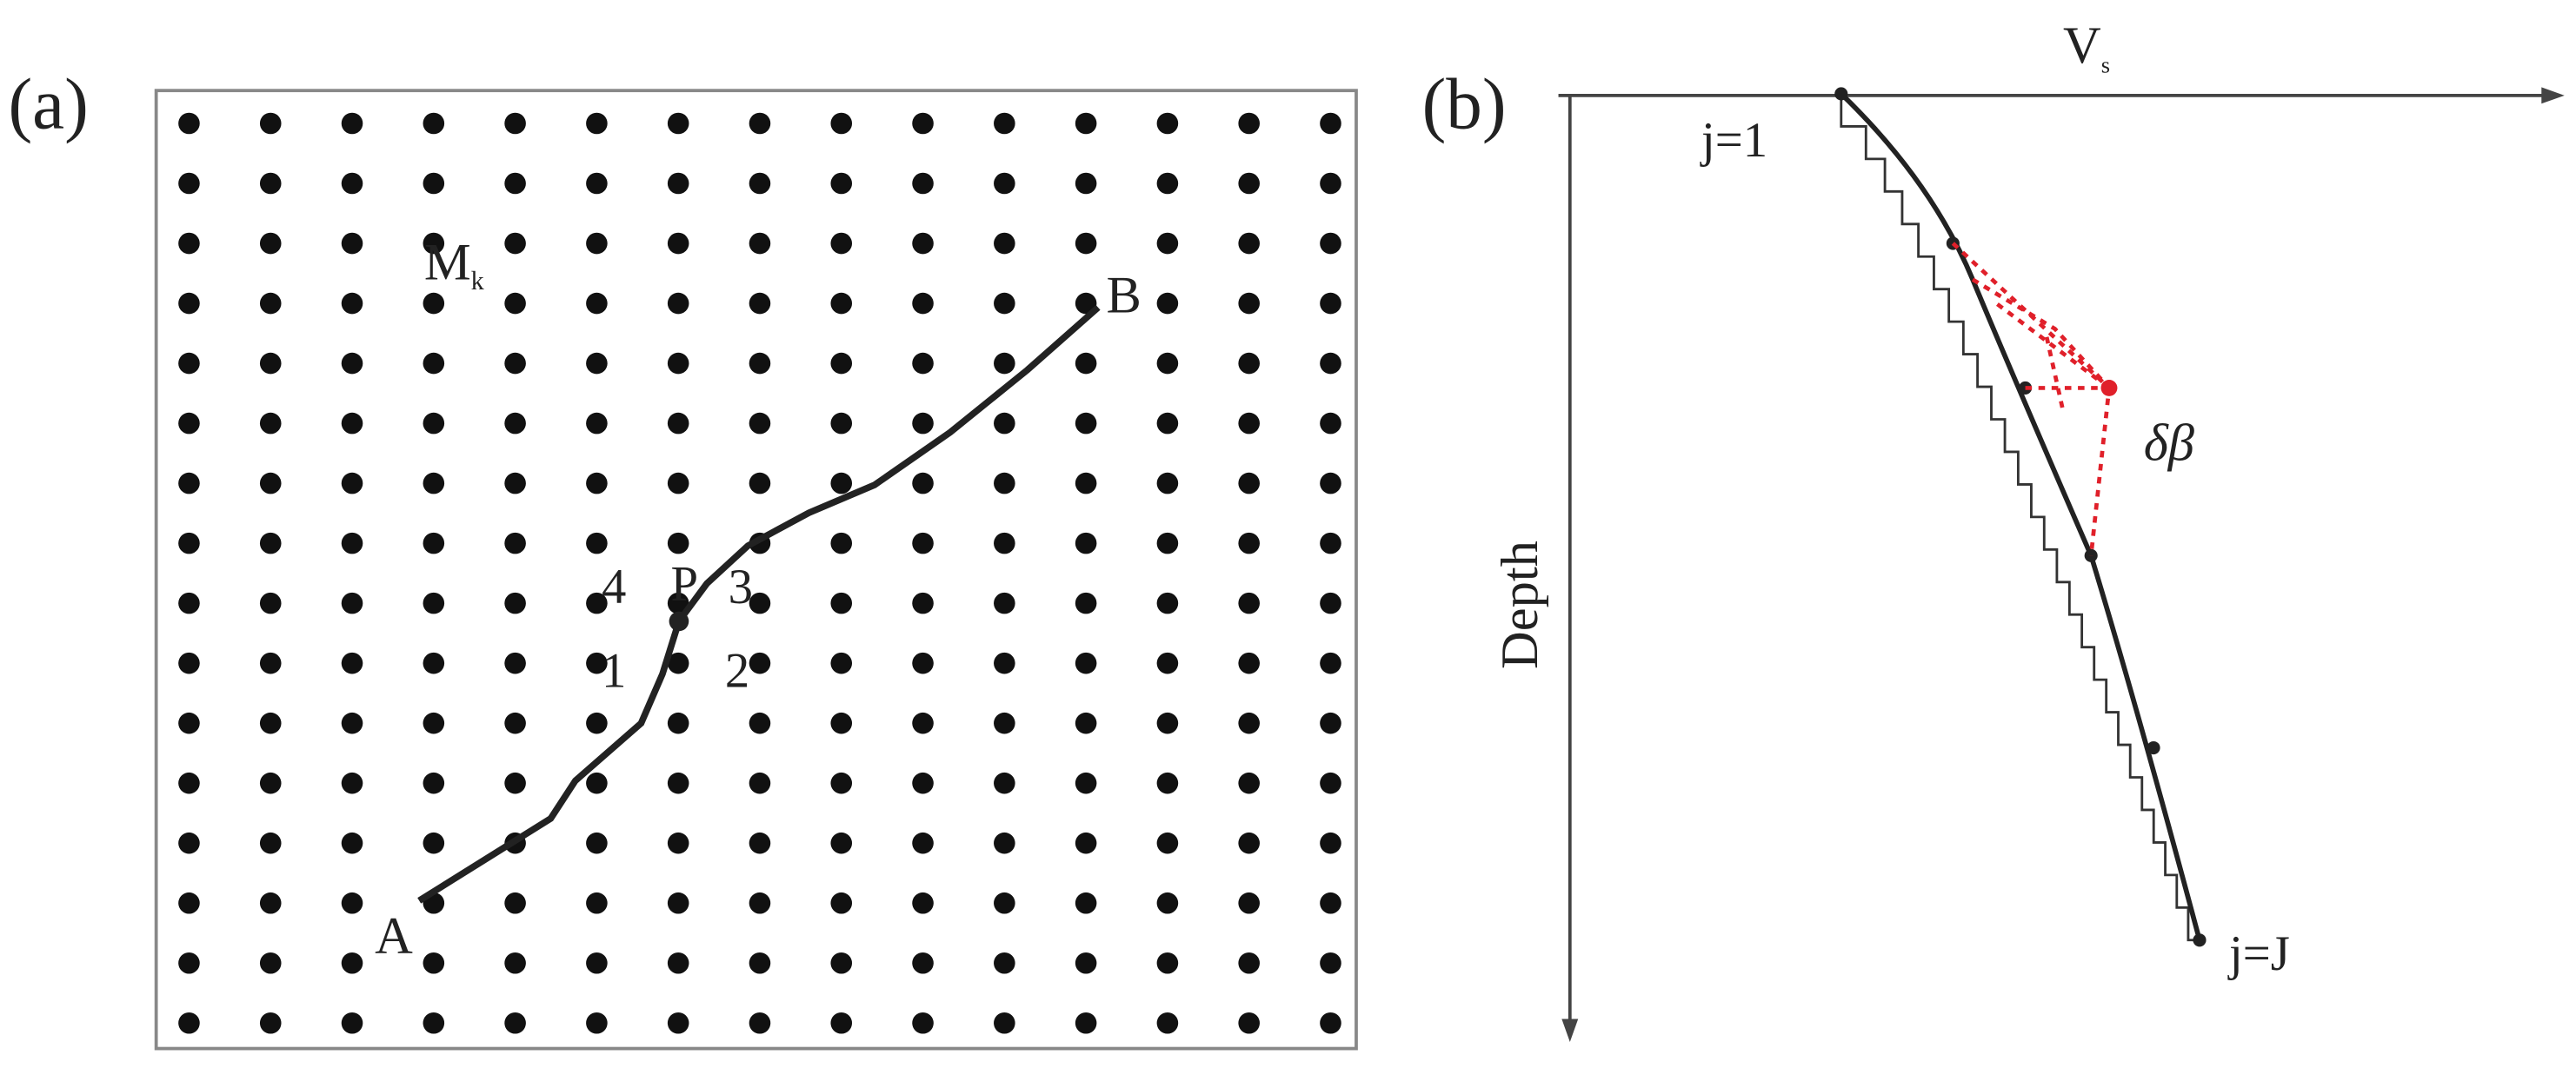  What do you see at coordinates (2082, 46) in the screenshot?
I see `x-axis-main: V` at bounding box center [2082, 46].